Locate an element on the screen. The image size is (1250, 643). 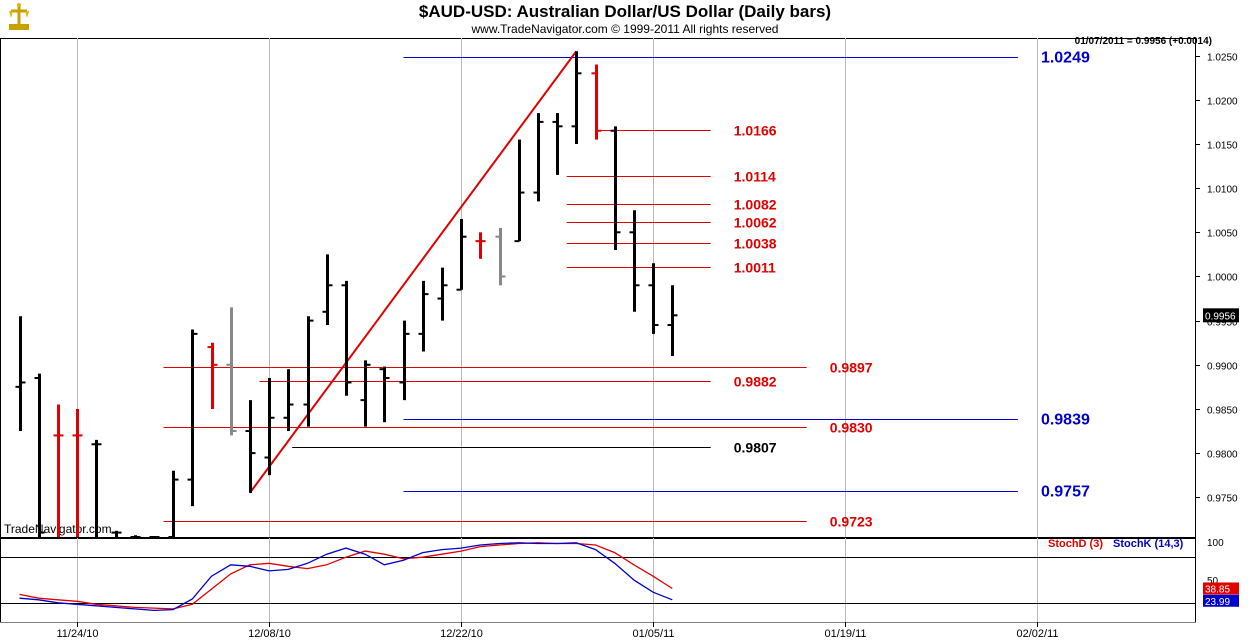
legend-stochk: StochK (14,3) is located at coordinates (1148, 544).